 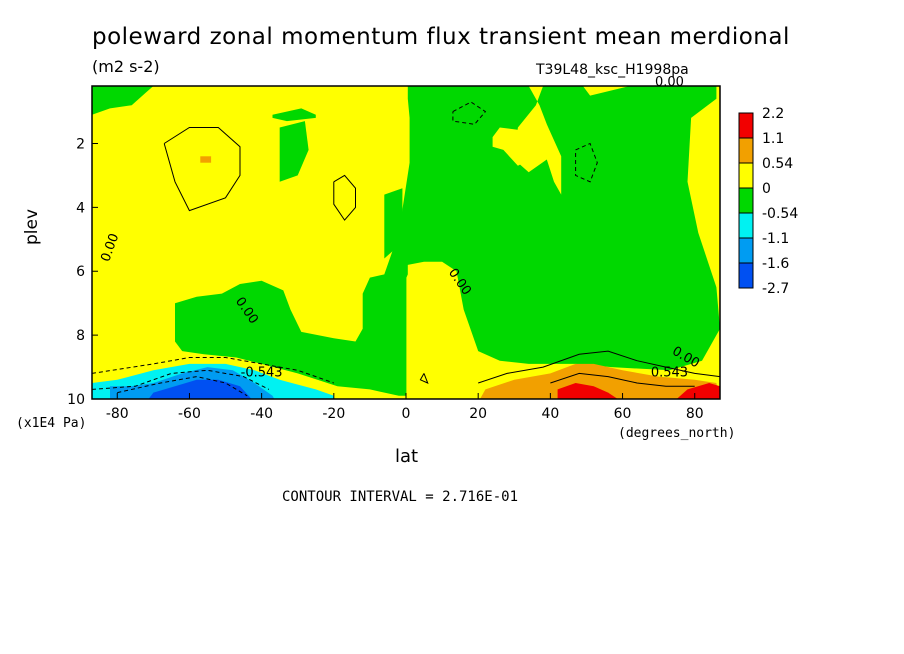 What do you see at coordinates (623, 414) in the screenshot?
I see `x-tick-label: 60` at bounding box center [623, 414].